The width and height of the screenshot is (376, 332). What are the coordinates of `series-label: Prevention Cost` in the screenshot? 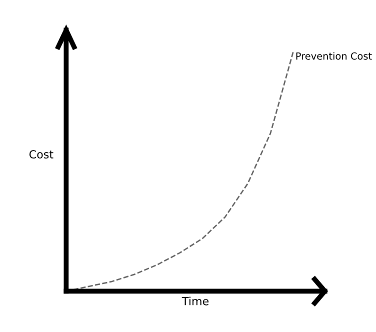 It's located at (334, 56).